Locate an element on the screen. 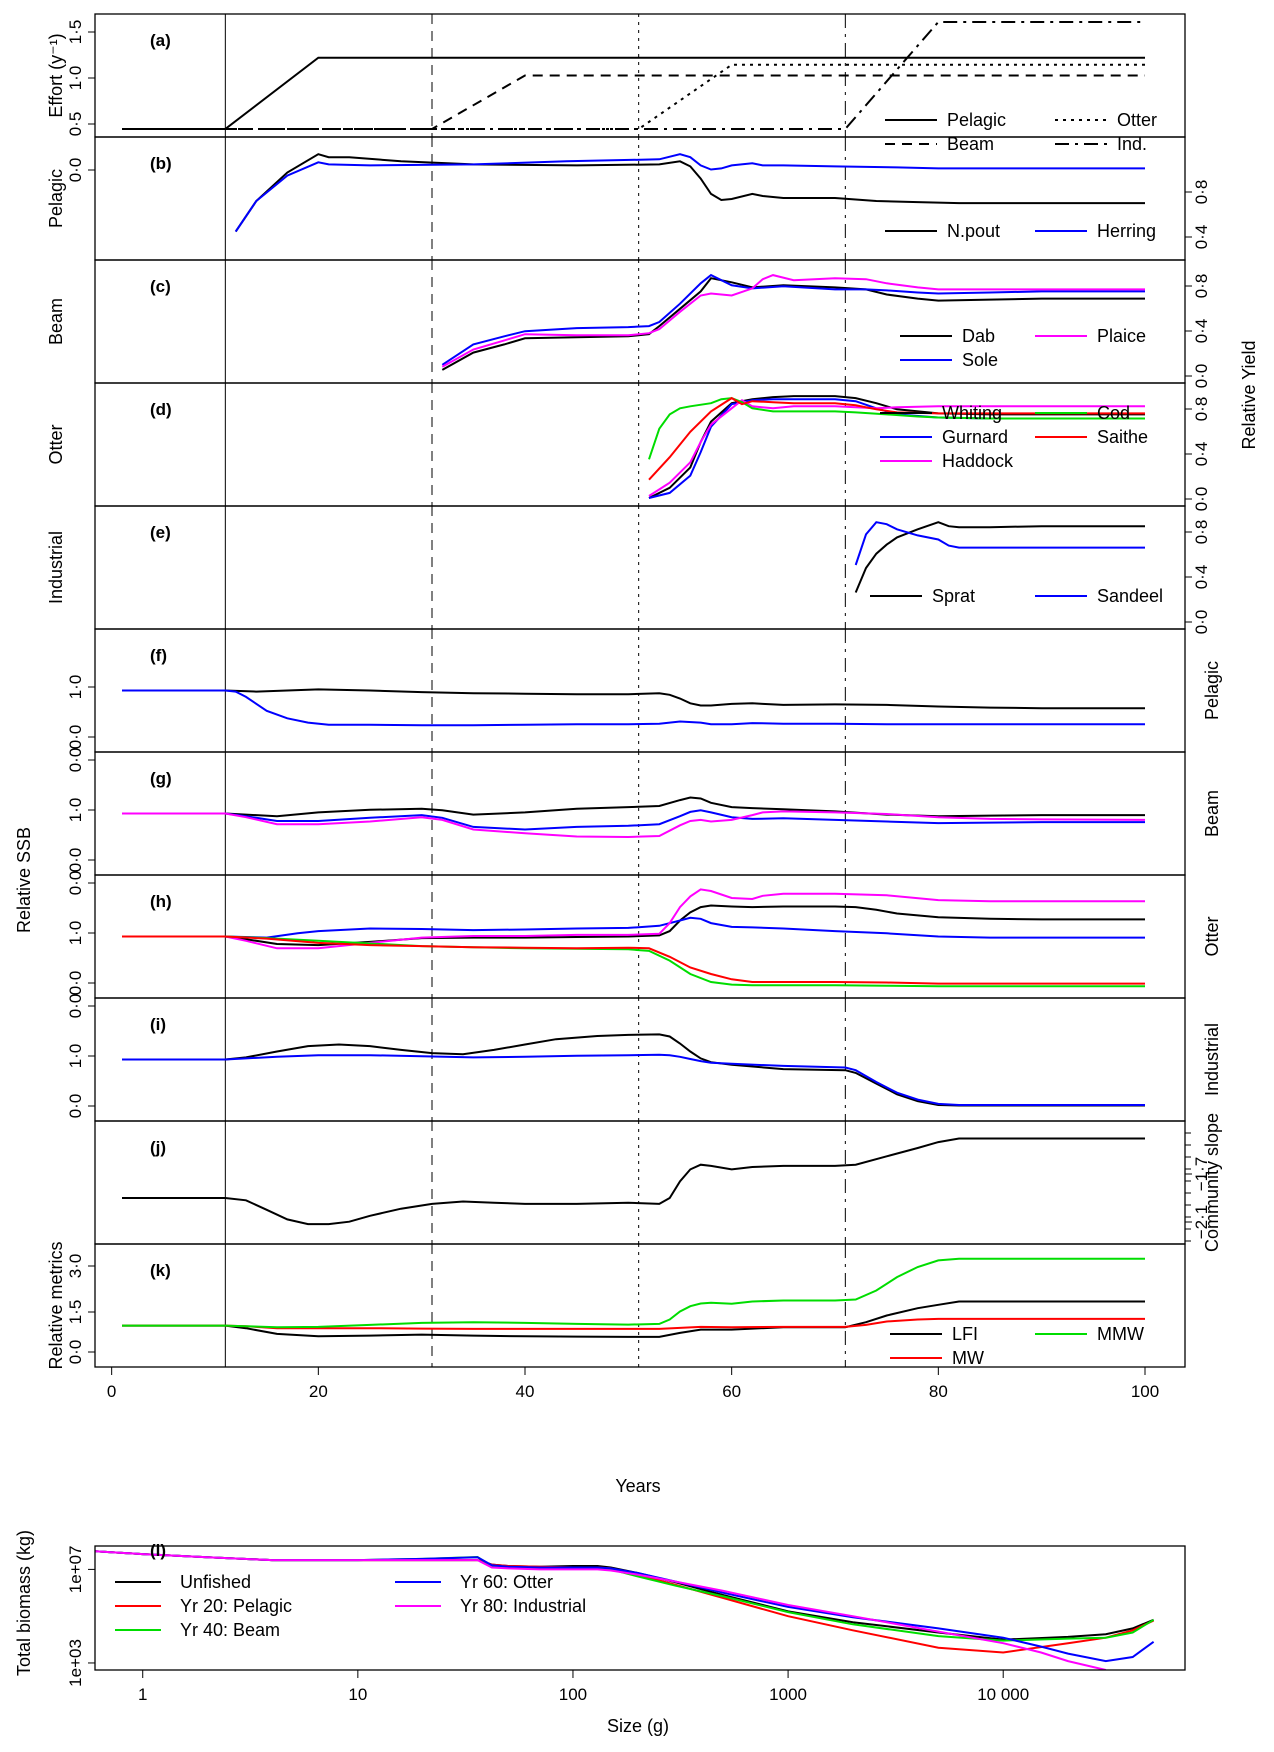 This screenshot has height=1752, width=1274. xlabel-years: Years is located at coordinates (637, 1486).